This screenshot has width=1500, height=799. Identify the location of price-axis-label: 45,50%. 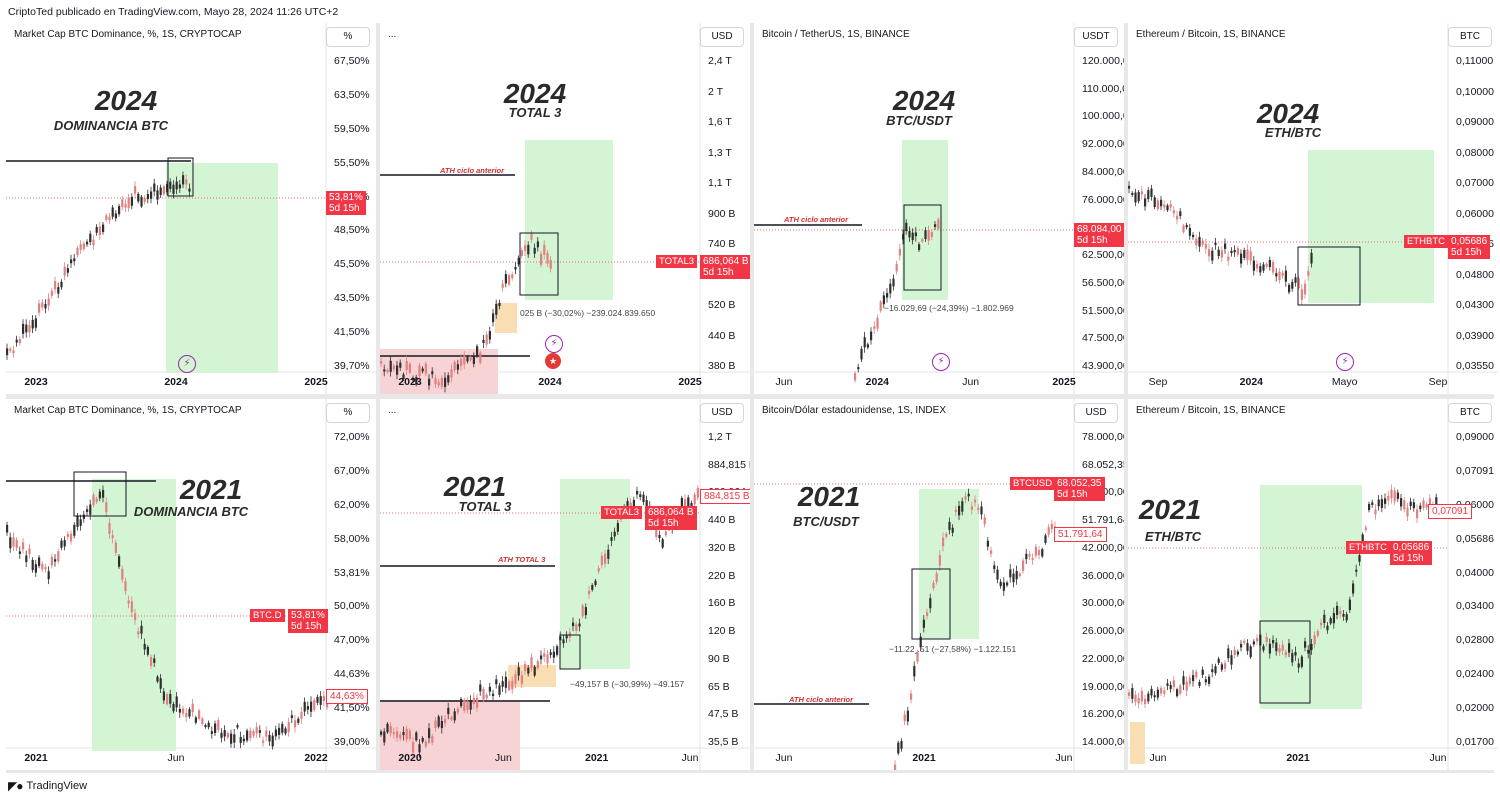
(352, 264).